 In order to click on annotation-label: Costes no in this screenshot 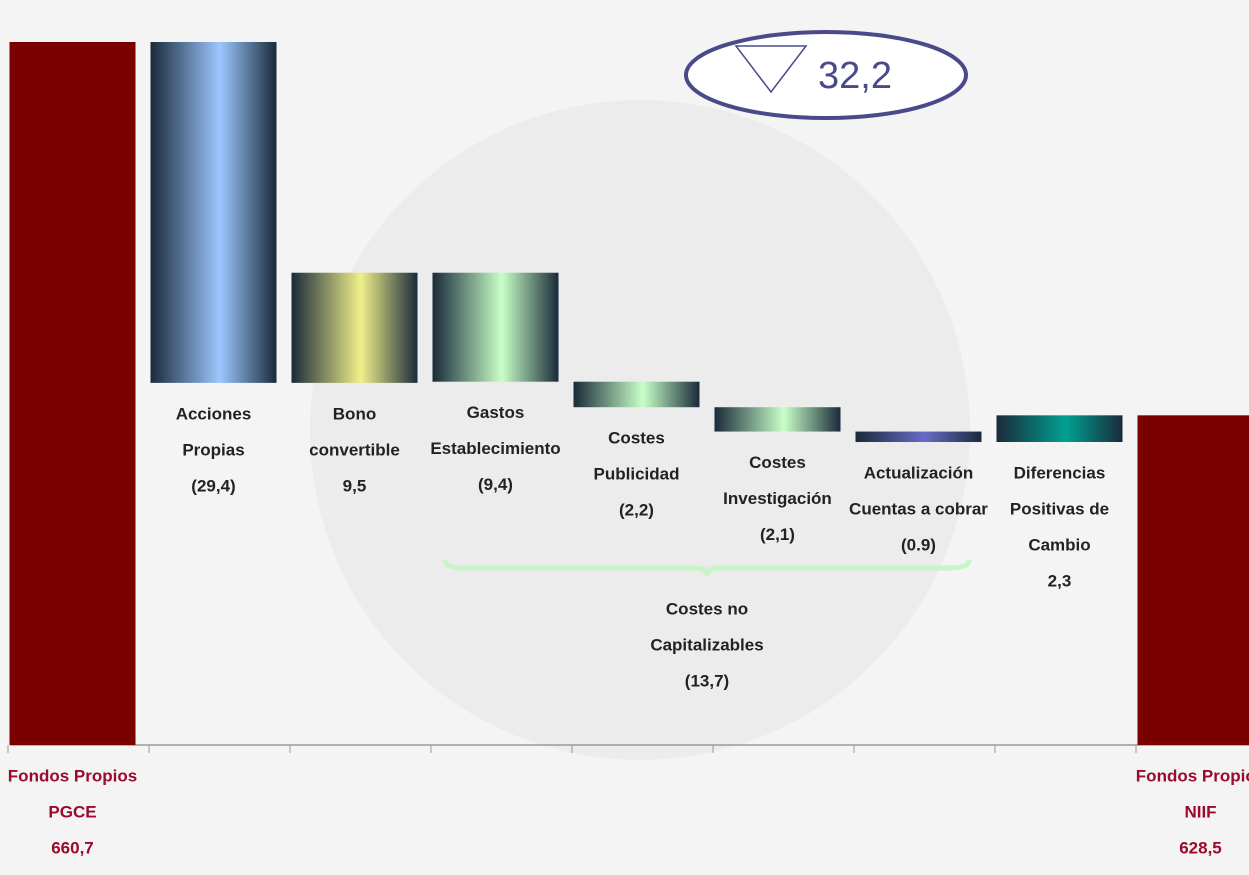, I will do `click(707, 608)`.